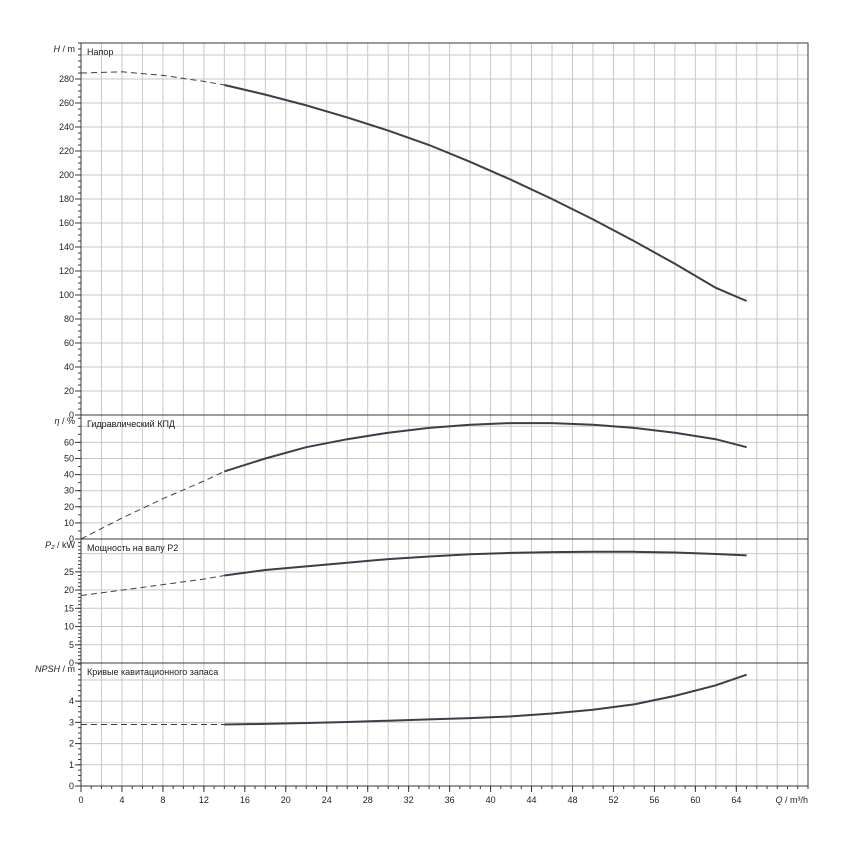 This screenshot has height=850, width=850. What do you see at coordinates (66, 103) in the screenshot?
I see `y-tick-label: 260` at bounding box center [66, 103].